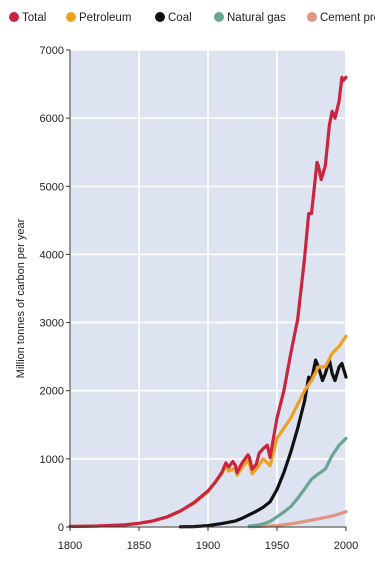  Describe the element at coordinates (52, 460) in the screenshot. I see `y-tick-label: 1000` at that location.